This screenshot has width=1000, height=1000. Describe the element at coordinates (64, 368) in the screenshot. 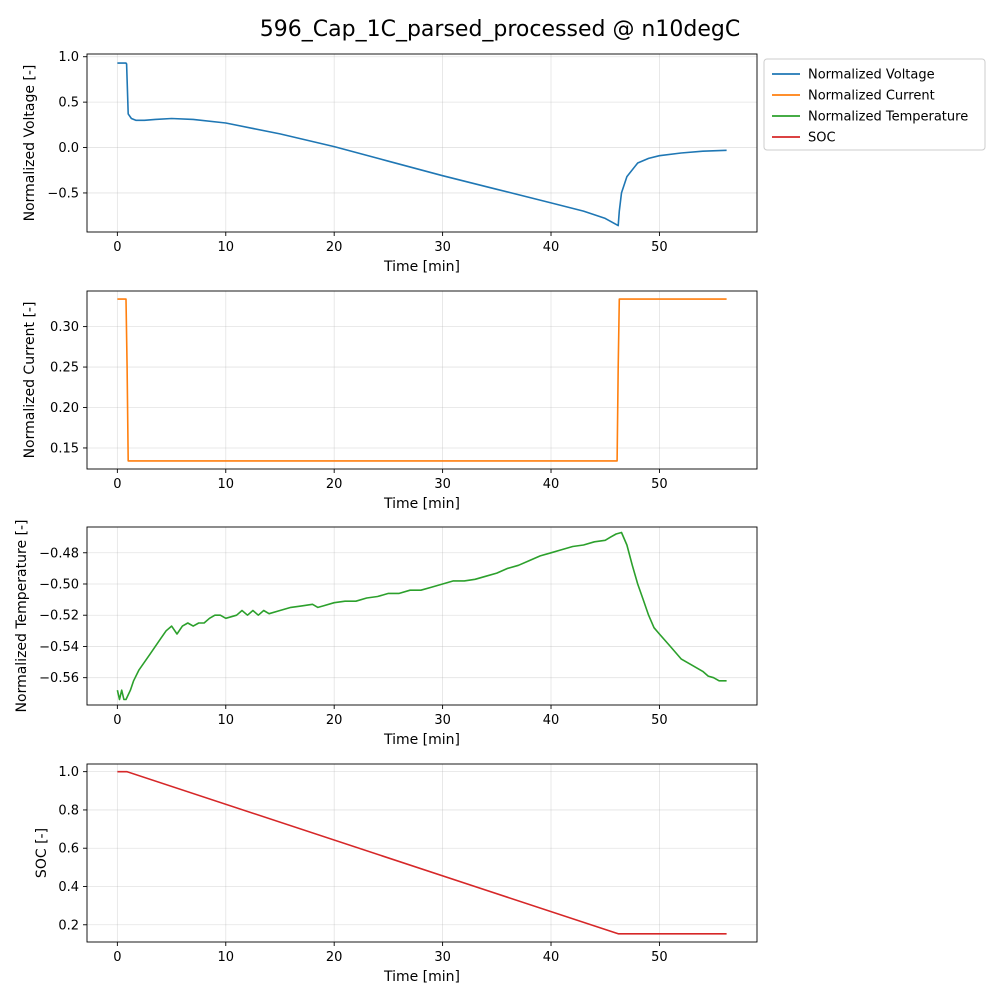

I see `y-tick-label: 0.25` at that location.